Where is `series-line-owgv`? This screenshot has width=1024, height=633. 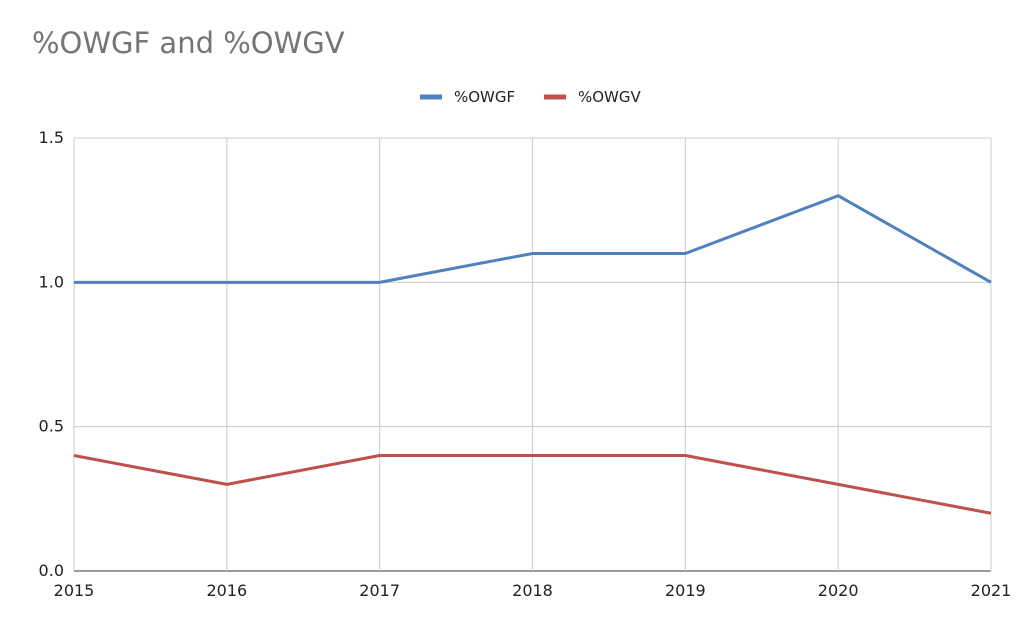 series-line-owgv is located at coordinates (532, 484).